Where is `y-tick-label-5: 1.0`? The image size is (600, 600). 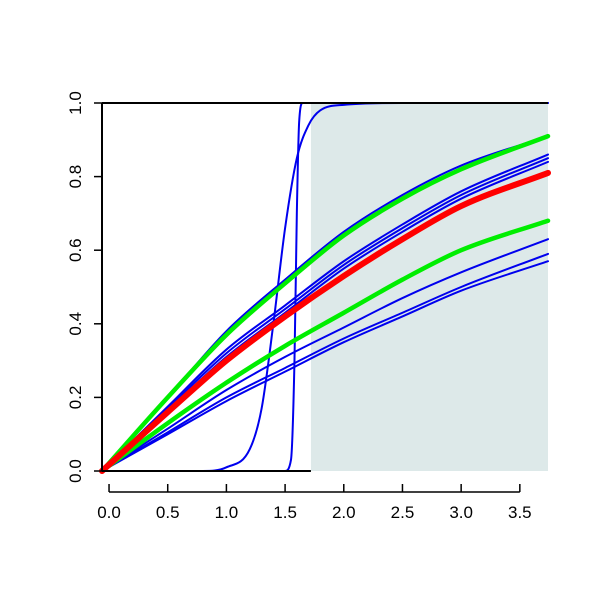 y-tick-label-5: 1.0 is located at coordinates (75, 103).